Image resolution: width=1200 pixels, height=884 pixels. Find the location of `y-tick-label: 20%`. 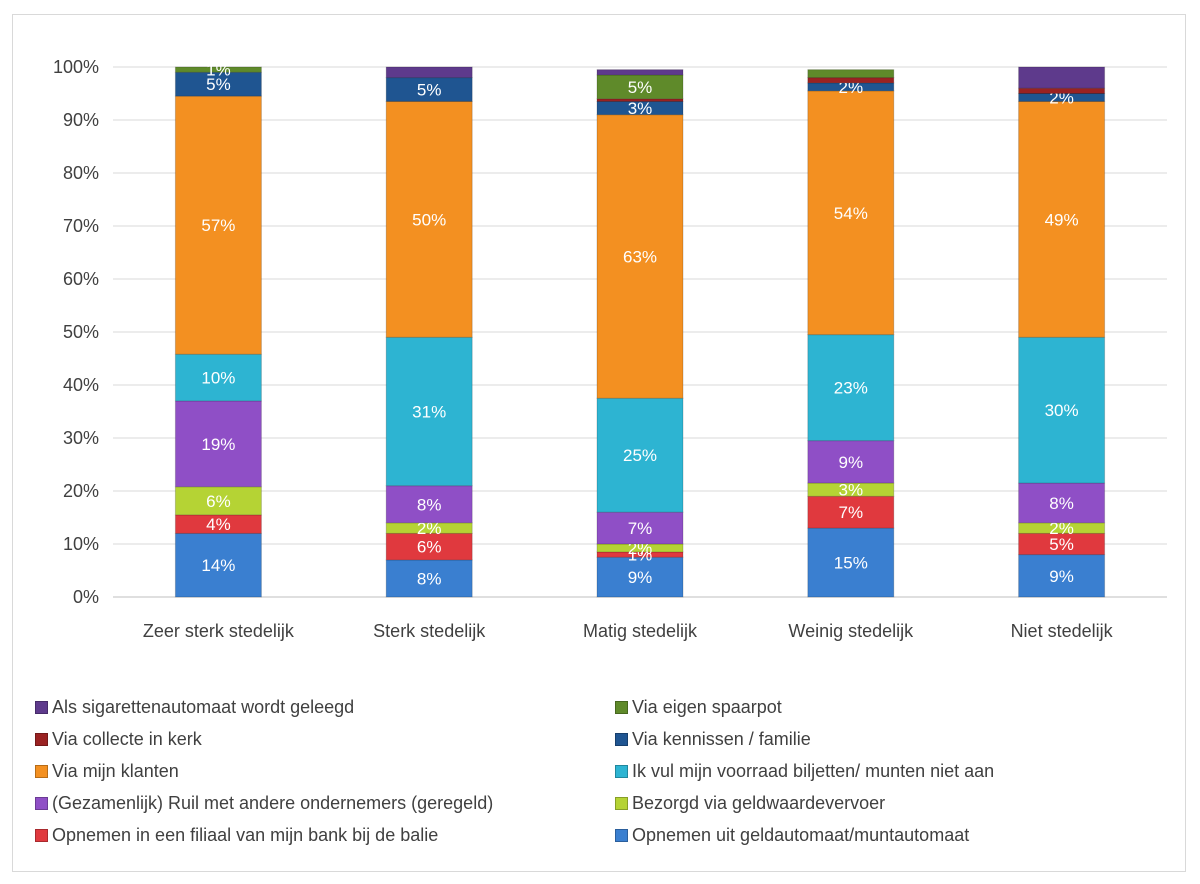

y-tick-label: 20% is located at coordinates (81, 491).